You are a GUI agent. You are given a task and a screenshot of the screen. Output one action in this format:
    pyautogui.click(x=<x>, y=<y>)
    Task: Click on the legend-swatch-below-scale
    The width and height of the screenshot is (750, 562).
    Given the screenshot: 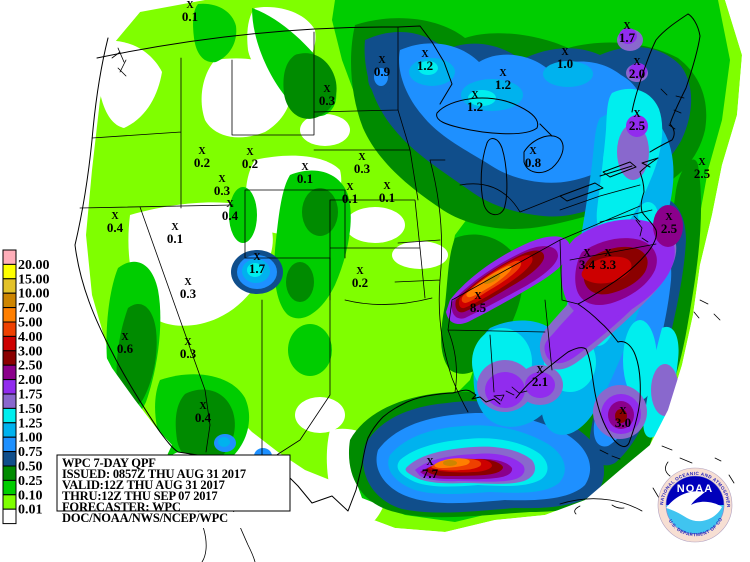 What is the action you would take?
    pyautogui.click(x=9, y=516)
    